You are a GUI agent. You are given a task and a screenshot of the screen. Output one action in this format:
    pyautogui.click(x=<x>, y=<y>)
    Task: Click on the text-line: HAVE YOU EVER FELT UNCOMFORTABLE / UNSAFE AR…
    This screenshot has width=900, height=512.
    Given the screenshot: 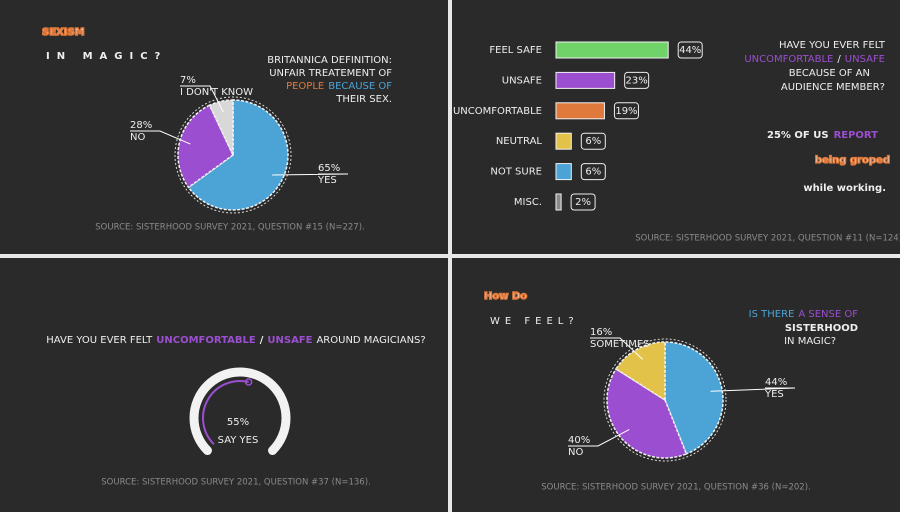 What is the action you would take?
    pyautogui.click(x=235, y=340)
    